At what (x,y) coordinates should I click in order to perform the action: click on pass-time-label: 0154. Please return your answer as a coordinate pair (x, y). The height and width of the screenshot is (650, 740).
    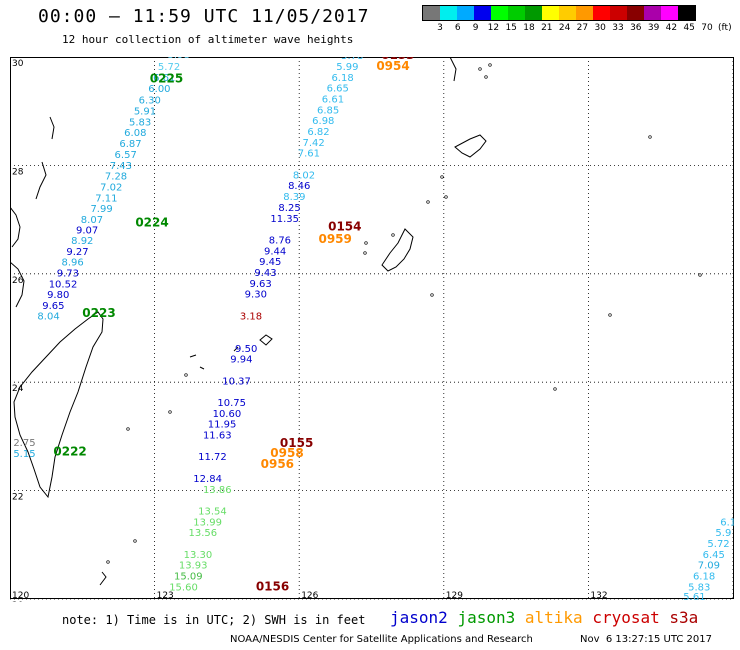
    Looking at the image, I should click on (344, 226).